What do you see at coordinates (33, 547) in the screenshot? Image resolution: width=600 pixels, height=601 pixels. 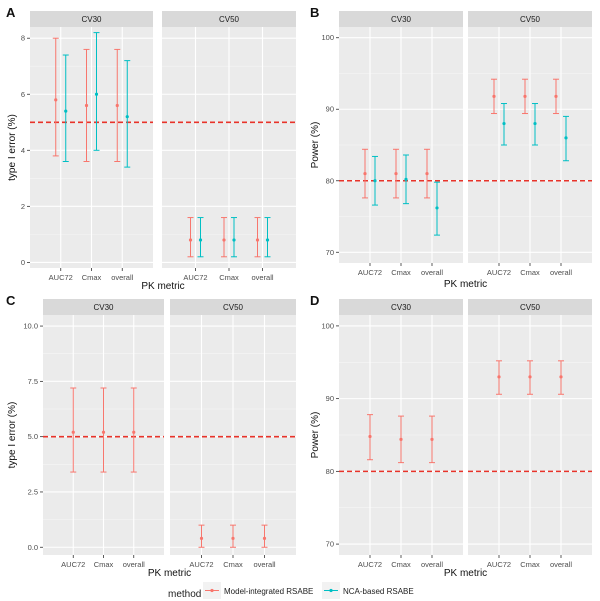 I see `y-tick-label: 0.0` at bounding box center [33, 547].